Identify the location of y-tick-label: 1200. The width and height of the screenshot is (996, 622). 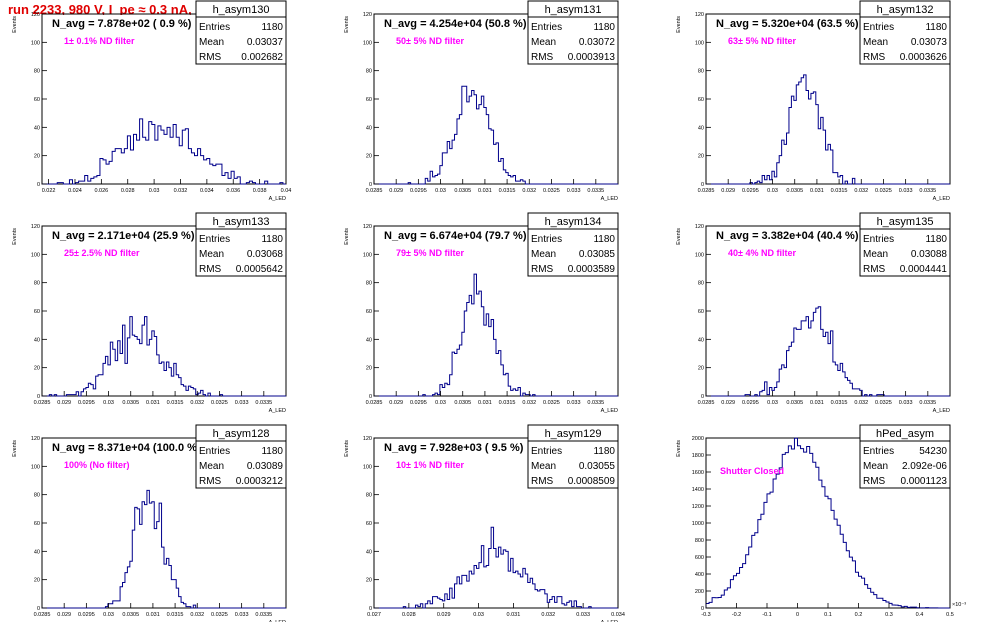
(698, 507).